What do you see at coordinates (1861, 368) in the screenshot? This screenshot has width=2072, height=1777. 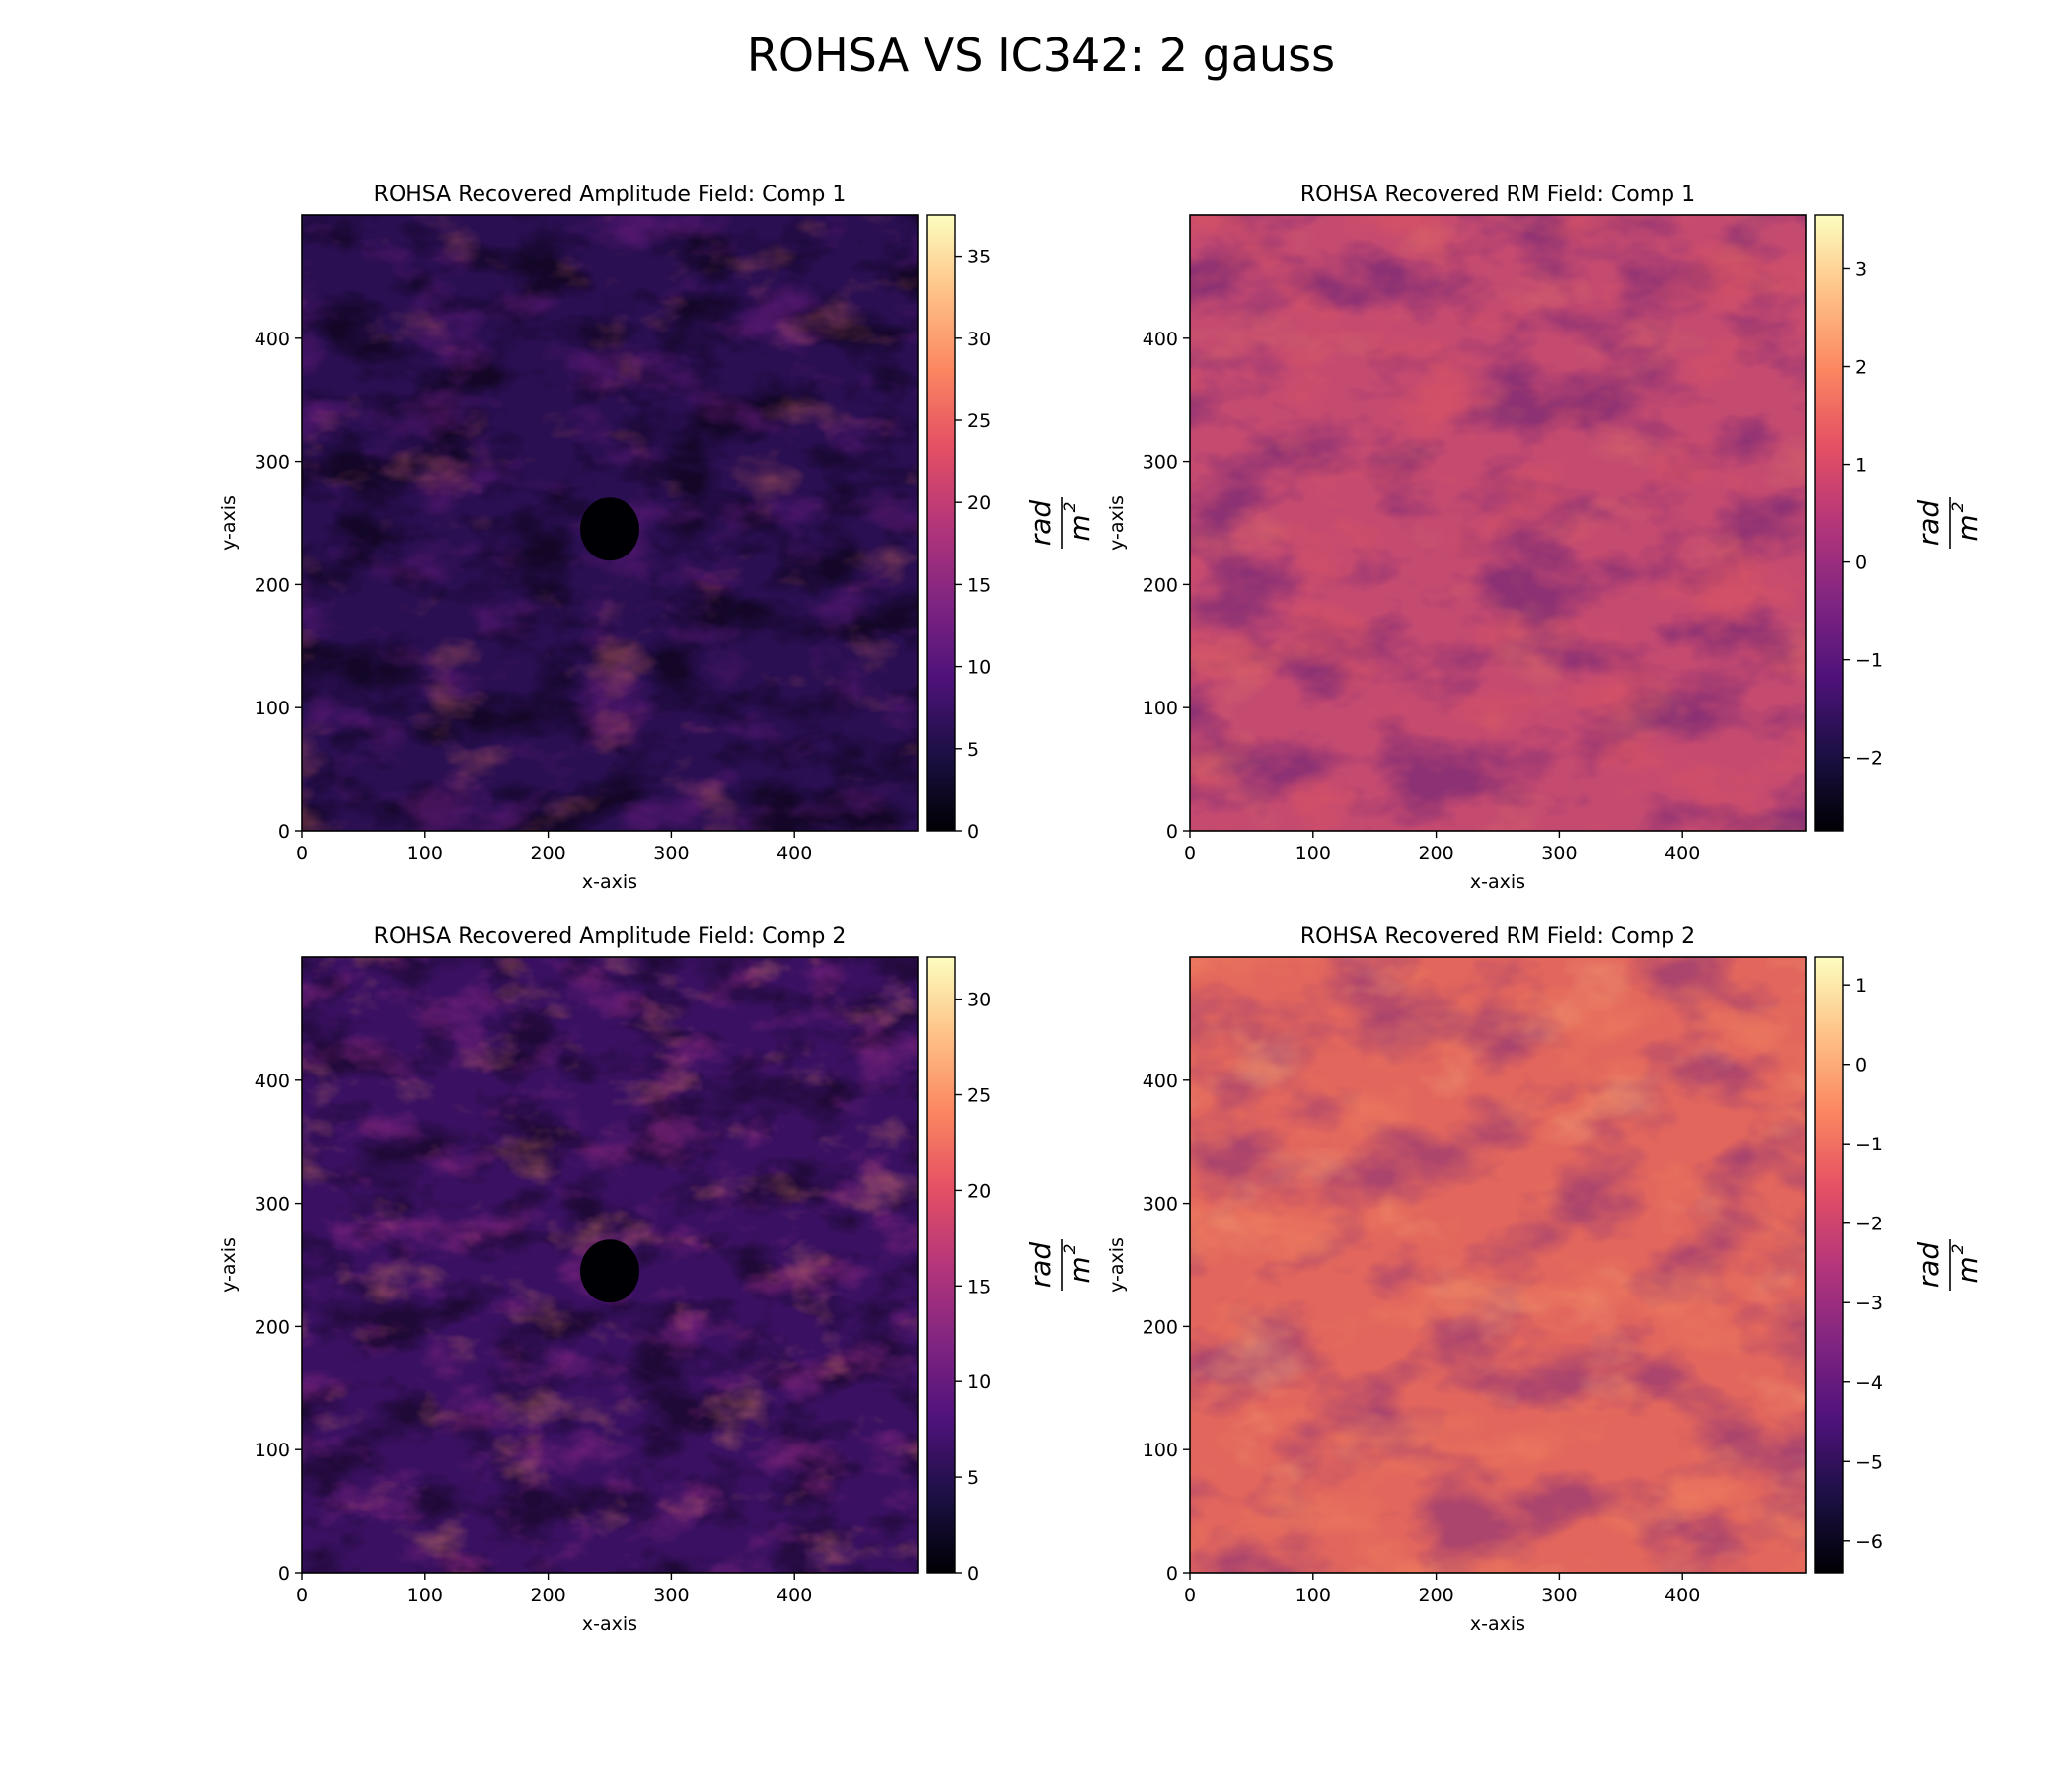 I see `colorbar-tick-label: 2` at bounding box center [1861, 368].